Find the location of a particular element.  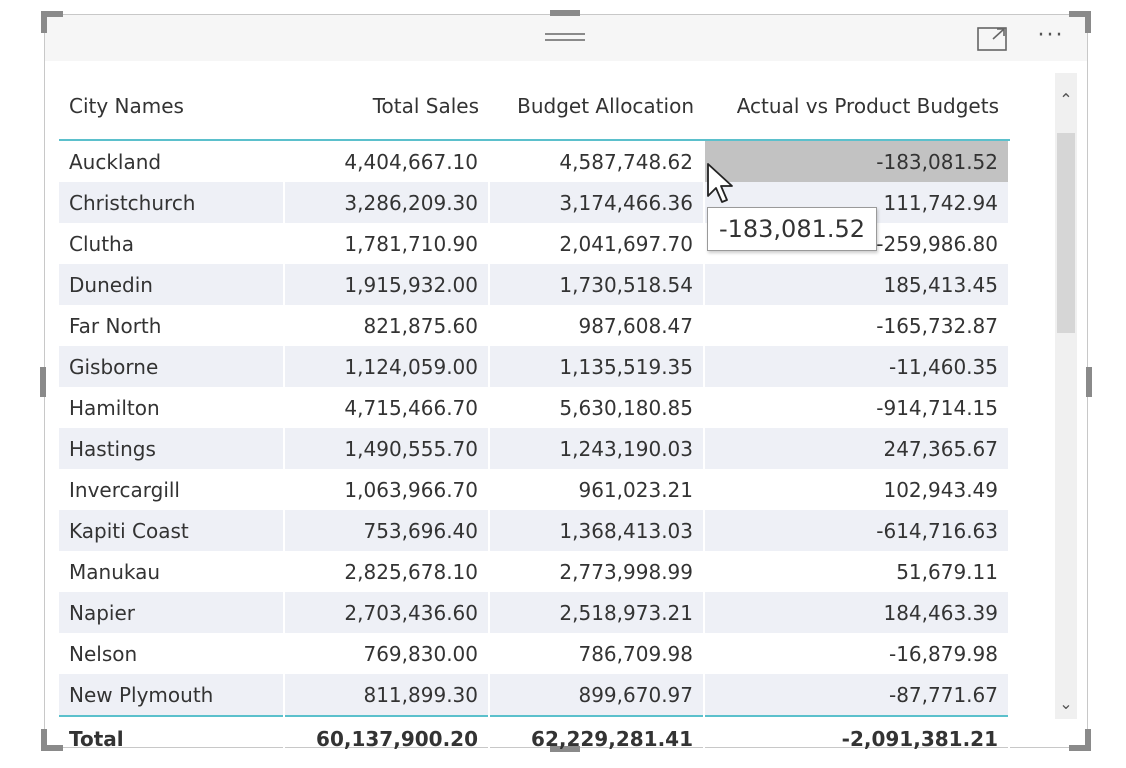

total-label: Total is located at coordinates (172, 738).